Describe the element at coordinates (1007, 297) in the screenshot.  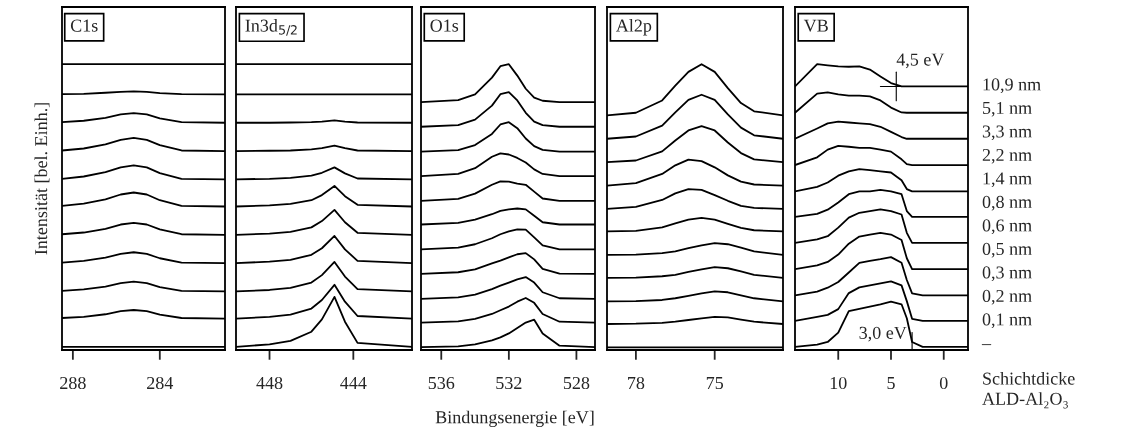
I see `text: 0,2 nm` at that location.